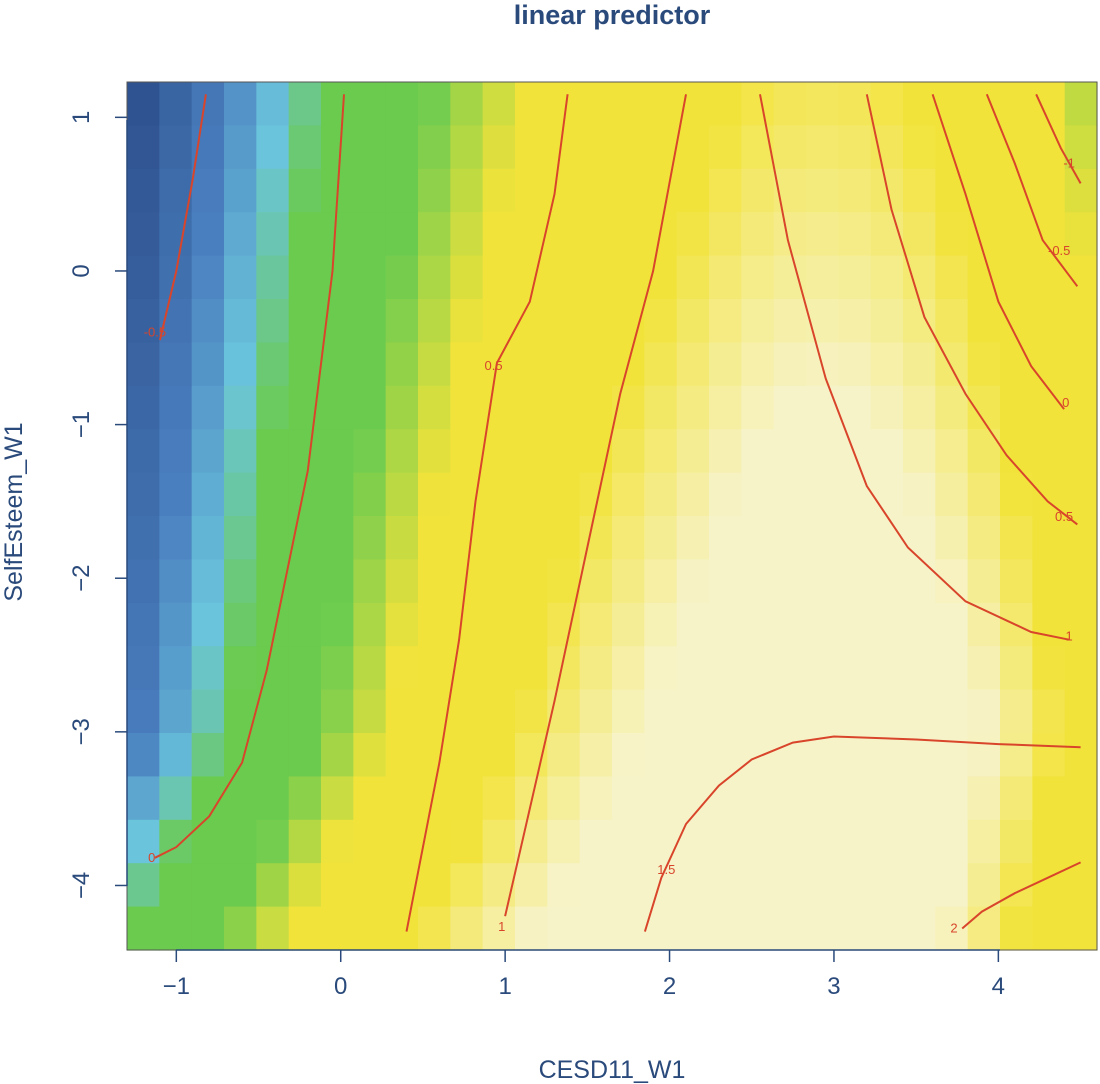 The image size is (1100, 1084). I want to click on contour-label: 1, so click(1068, 636).